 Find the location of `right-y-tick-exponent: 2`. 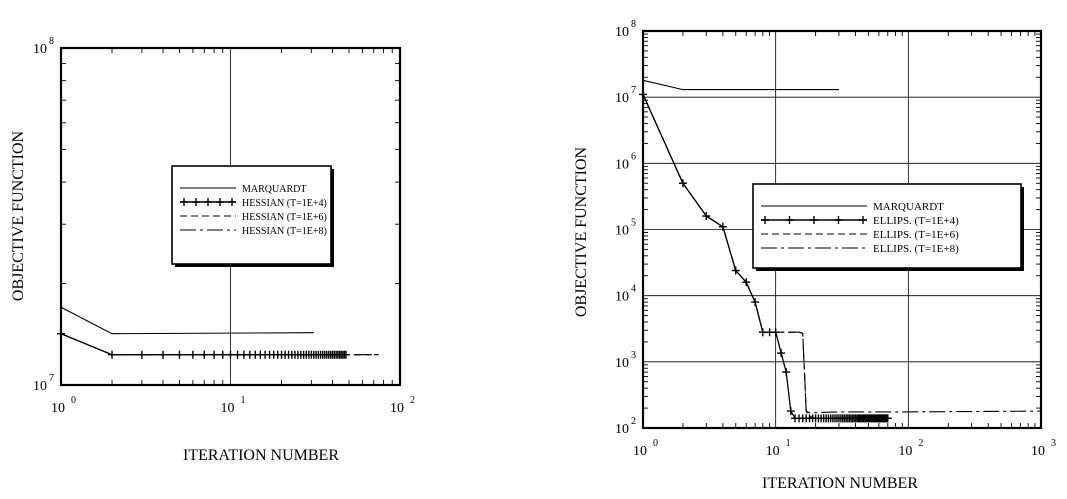

right-y-tick-exponent: 2 is located at coordinates (633, 421).